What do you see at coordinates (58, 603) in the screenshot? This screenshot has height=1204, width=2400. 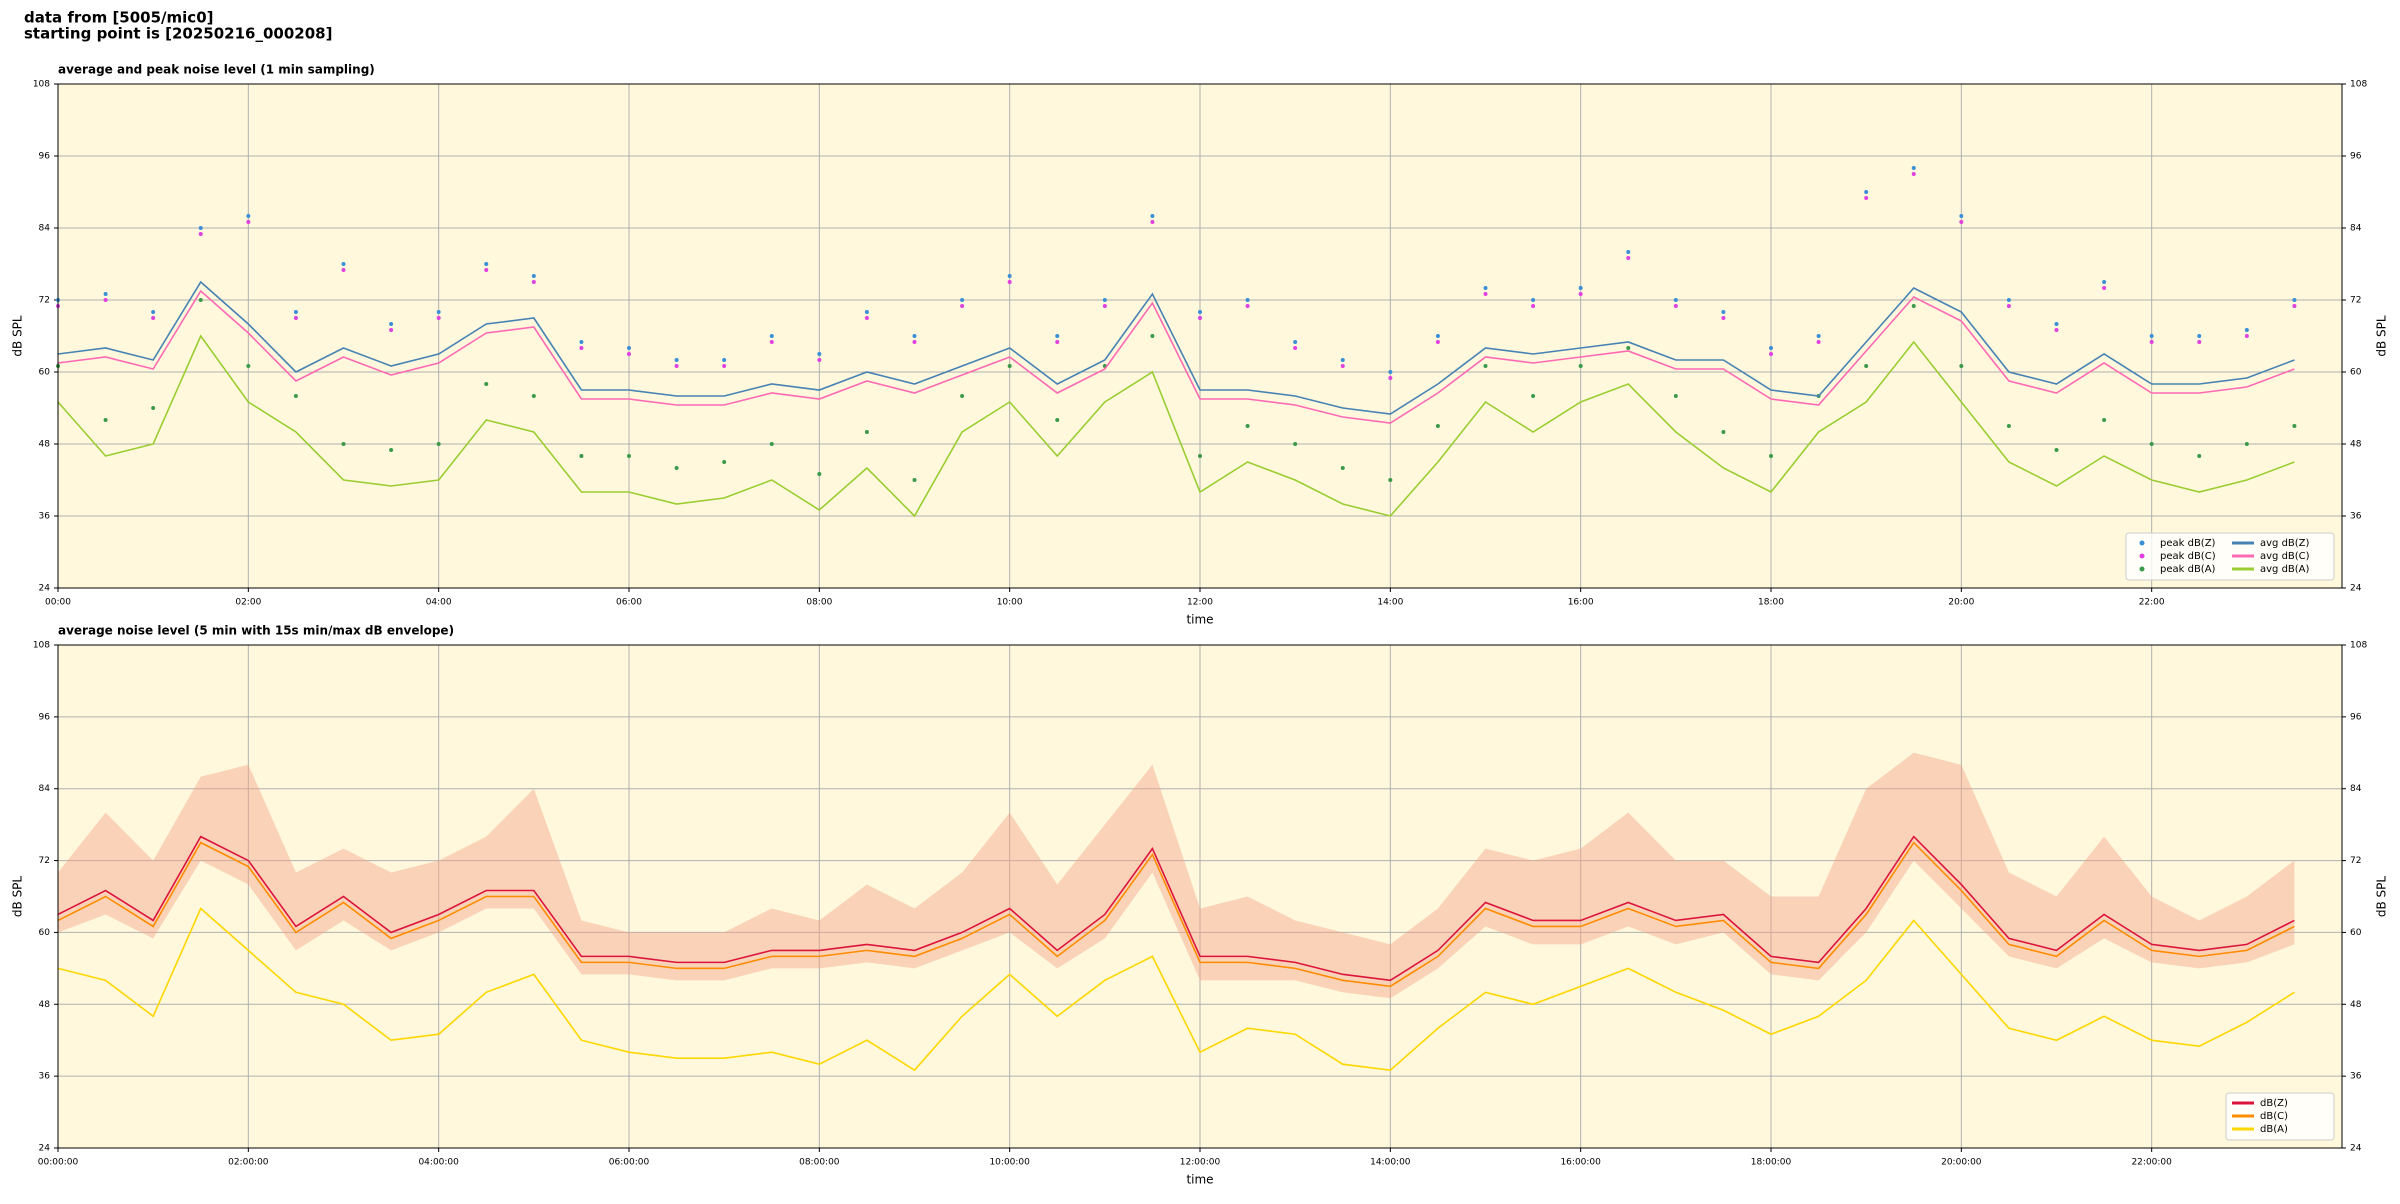 I see `x-tick-label: 00:00` at bounding box center [58, 603].